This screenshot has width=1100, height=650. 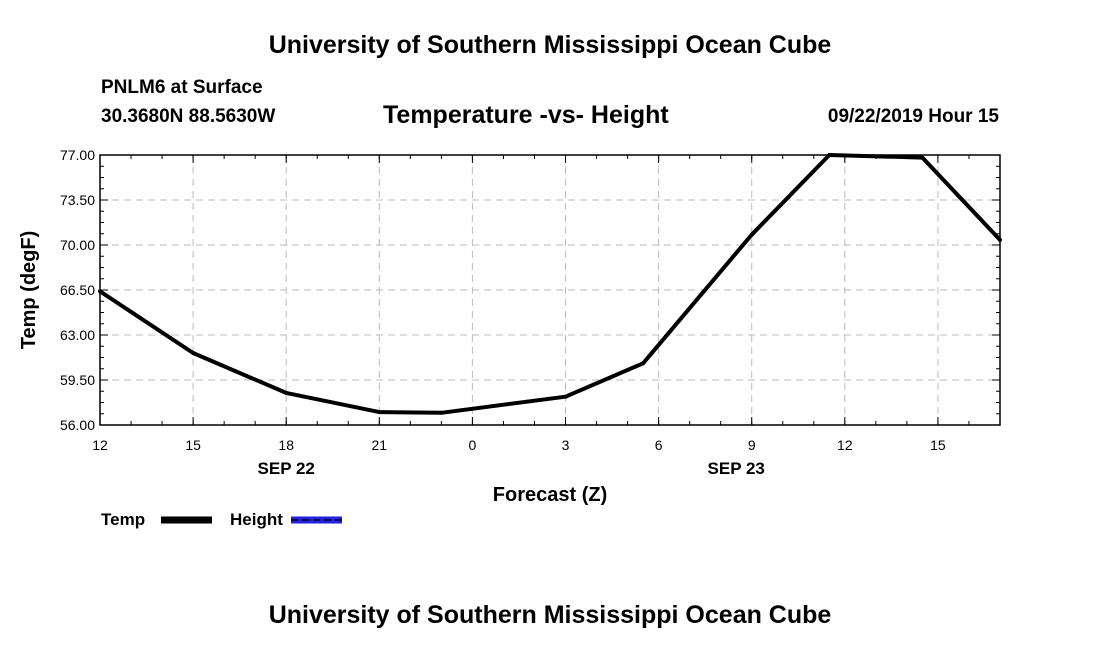 I want to click on datetime-label: 09/22/2019 Hour 15, so click(x=913, y=116).